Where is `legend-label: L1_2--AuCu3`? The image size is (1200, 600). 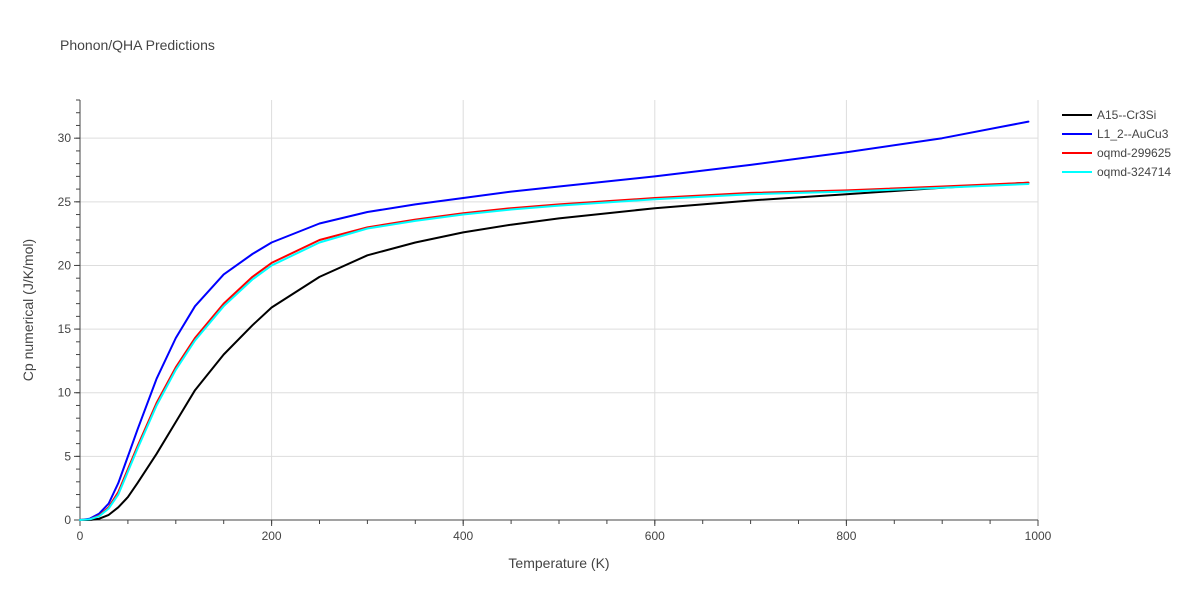 legend-label: L1_2--AuCu3 is located at coordinates (1133, 134).